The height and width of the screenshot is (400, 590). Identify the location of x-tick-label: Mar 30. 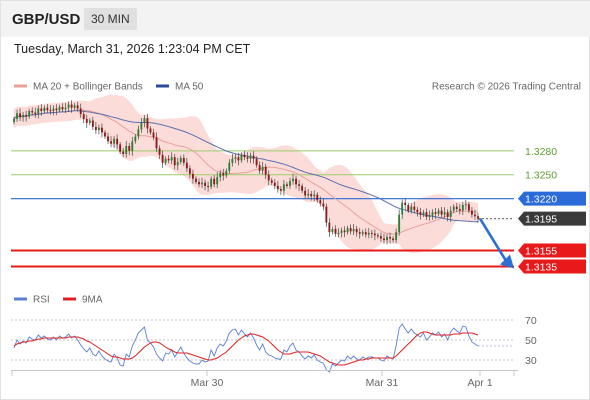
(207, 383).